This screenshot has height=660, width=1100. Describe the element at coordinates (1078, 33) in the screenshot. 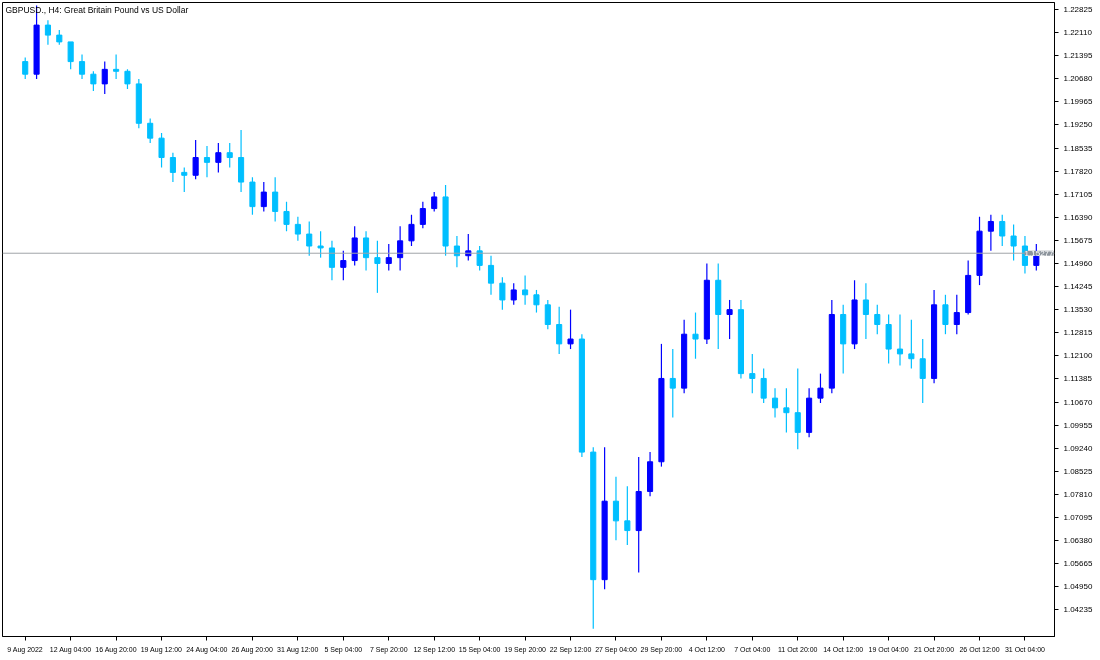

I see `y-tick-label: 1.22110` at that location.